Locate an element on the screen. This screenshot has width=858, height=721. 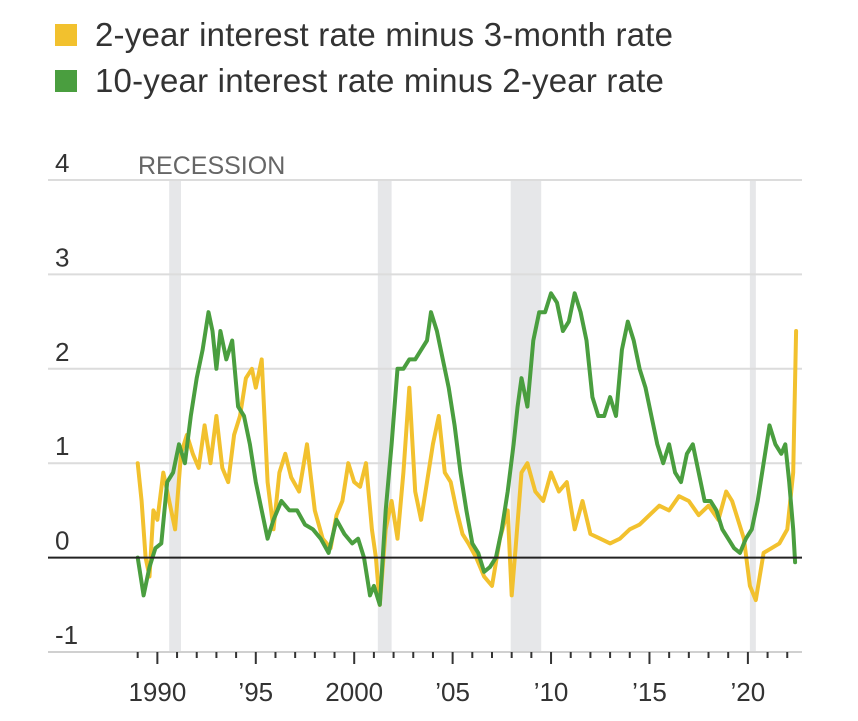
legend-label: 2-year interest rate minus 3-month rate is located at coordinates (384, 34).